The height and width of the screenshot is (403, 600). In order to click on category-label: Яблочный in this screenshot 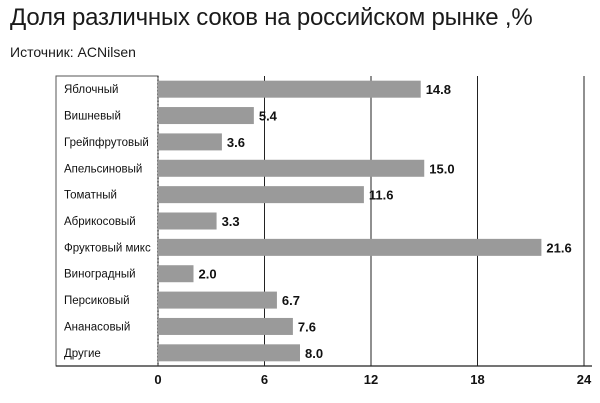, I will do `click(91, 90)`.